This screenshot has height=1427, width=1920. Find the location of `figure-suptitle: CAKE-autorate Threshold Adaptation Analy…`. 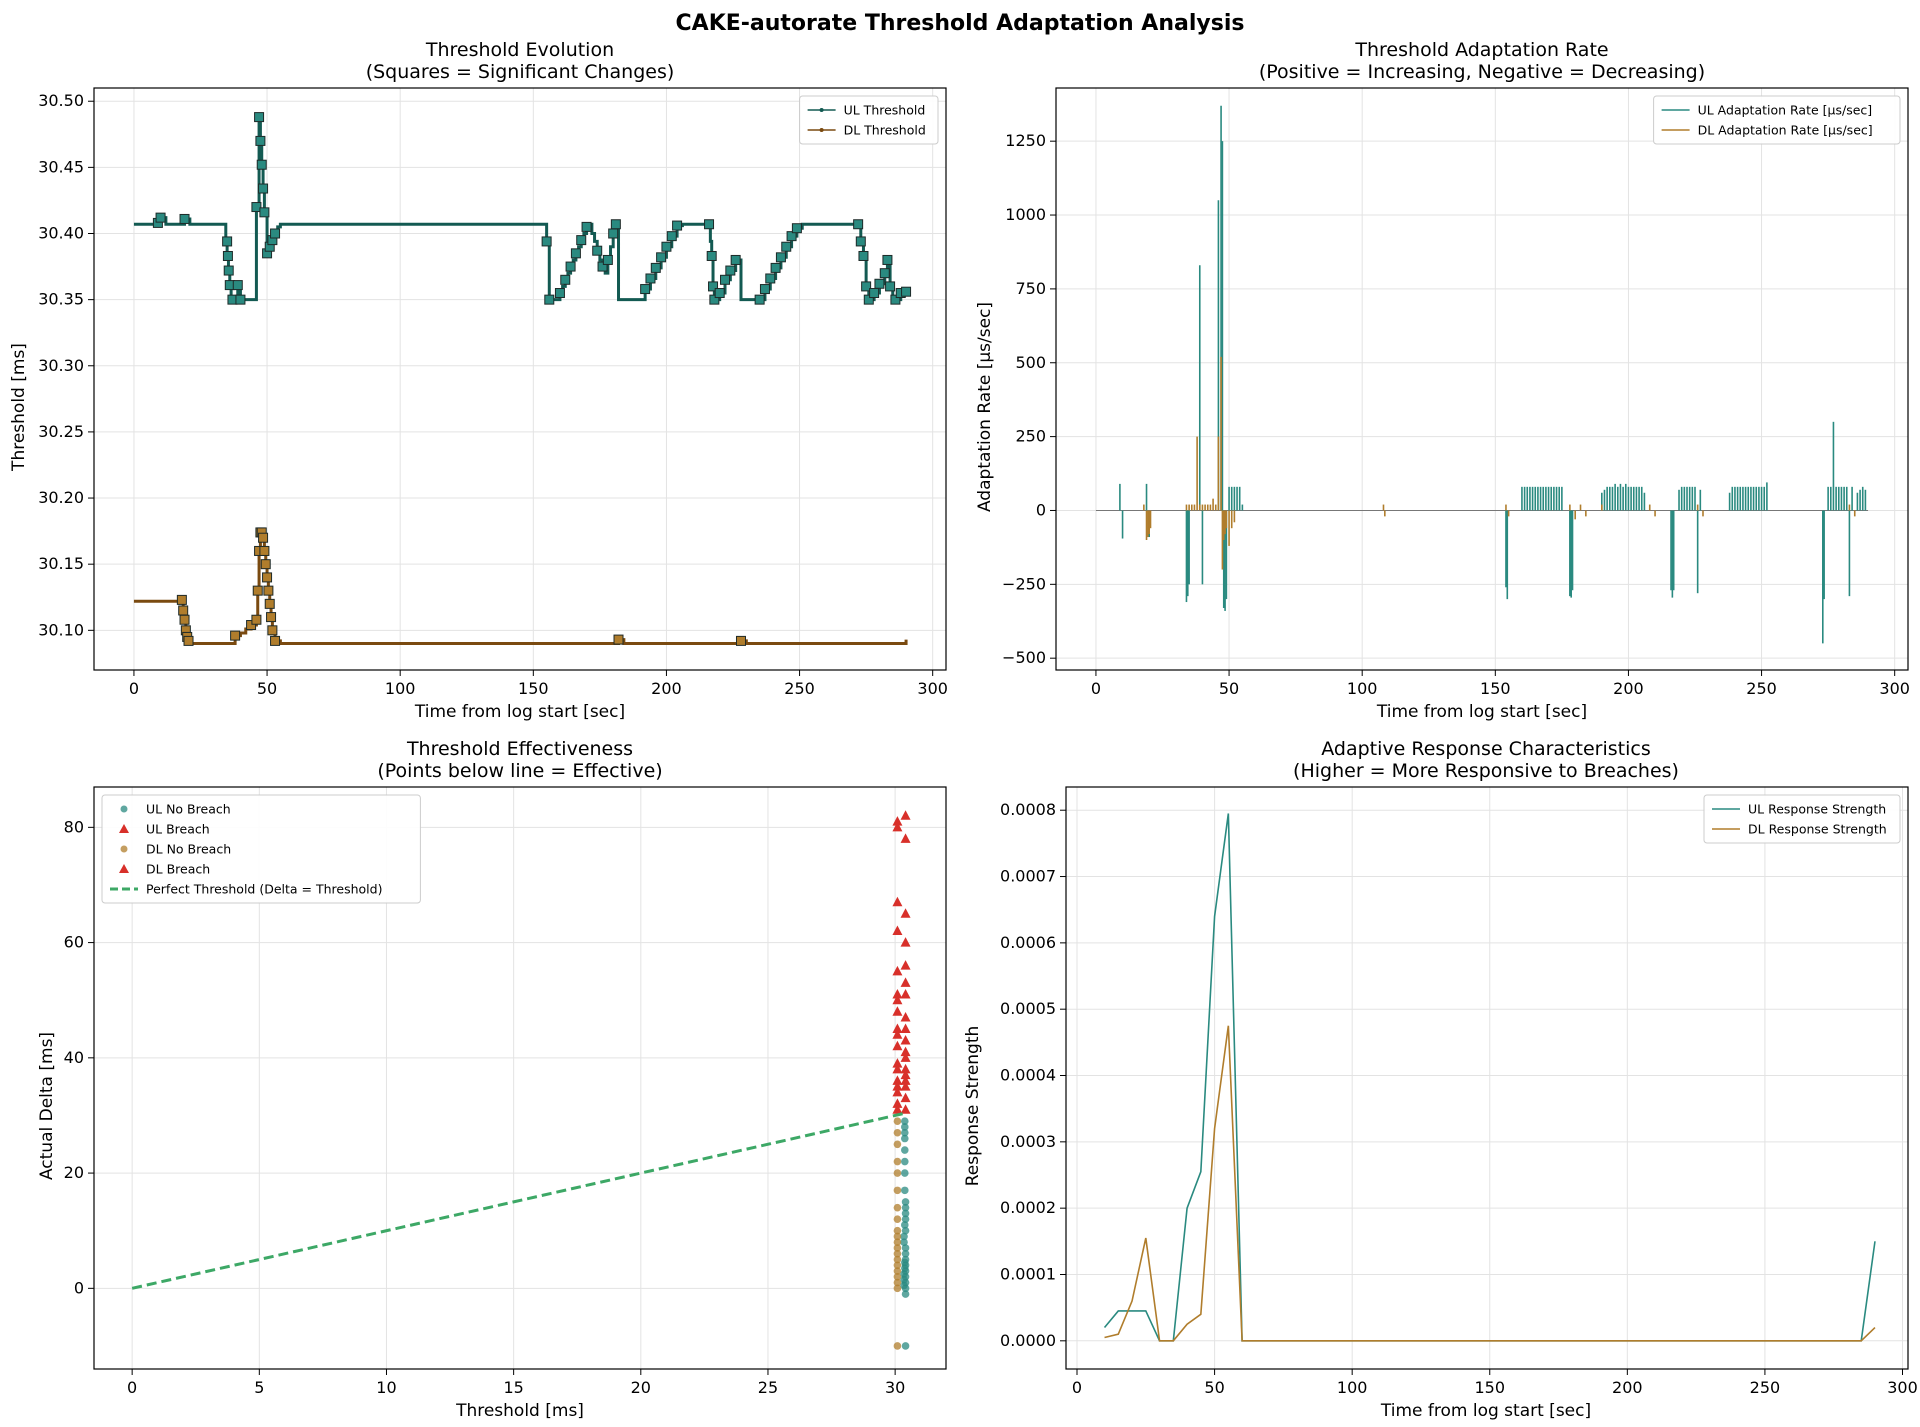

figure-suptitle: CAKE-autorate Threshold Adaptation Analy… is located at coordinates (960, 23).